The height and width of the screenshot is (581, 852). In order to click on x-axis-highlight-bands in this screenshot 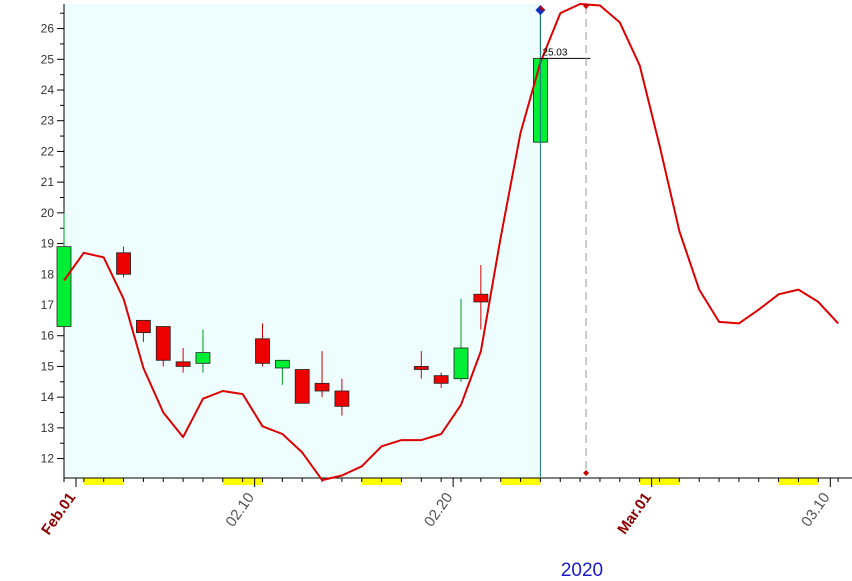, I will do `click(451, 481)`.